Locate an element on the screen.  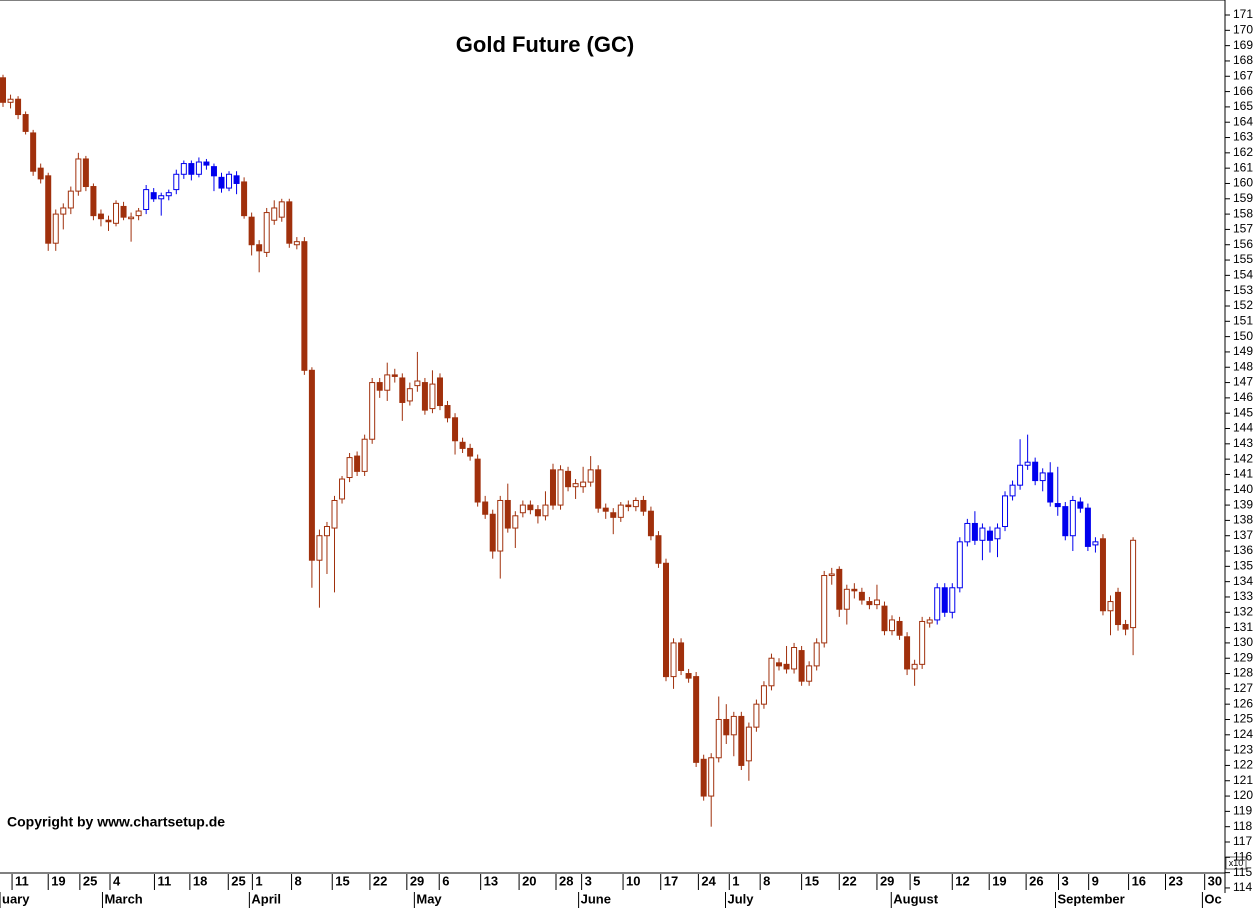
y-tick-label: 145 is located at coordinates (1243, 412).